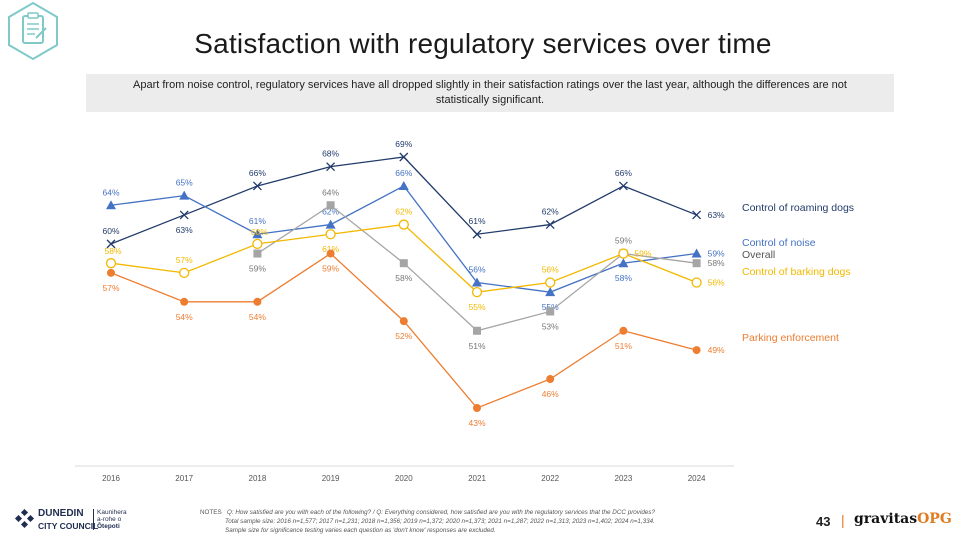 Image resolution: width=966 pixels, height=543 pixels. I want to click on council-maori-line-1: Kaunihera, so click(112, 512).